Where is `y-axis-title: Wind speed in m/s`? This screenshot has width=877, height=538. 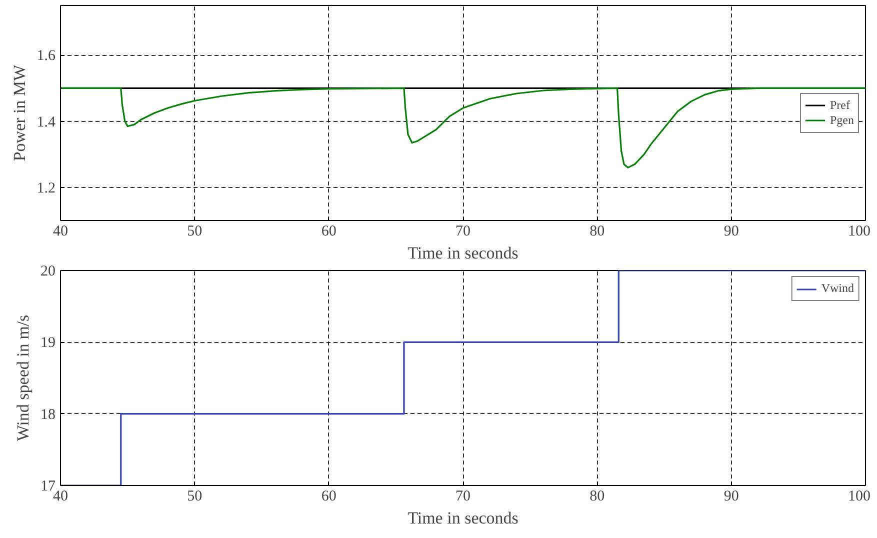 y-axis-title: Wind speed in m/s is located at coordinates (23, 378).